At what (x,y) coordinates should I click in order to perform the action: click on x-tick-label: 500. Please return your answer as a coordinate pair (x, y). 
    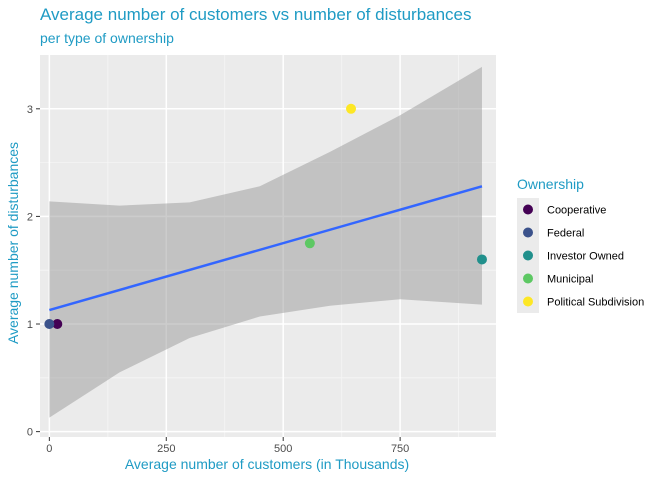
    Looking at the image, I should click on (283, 449).